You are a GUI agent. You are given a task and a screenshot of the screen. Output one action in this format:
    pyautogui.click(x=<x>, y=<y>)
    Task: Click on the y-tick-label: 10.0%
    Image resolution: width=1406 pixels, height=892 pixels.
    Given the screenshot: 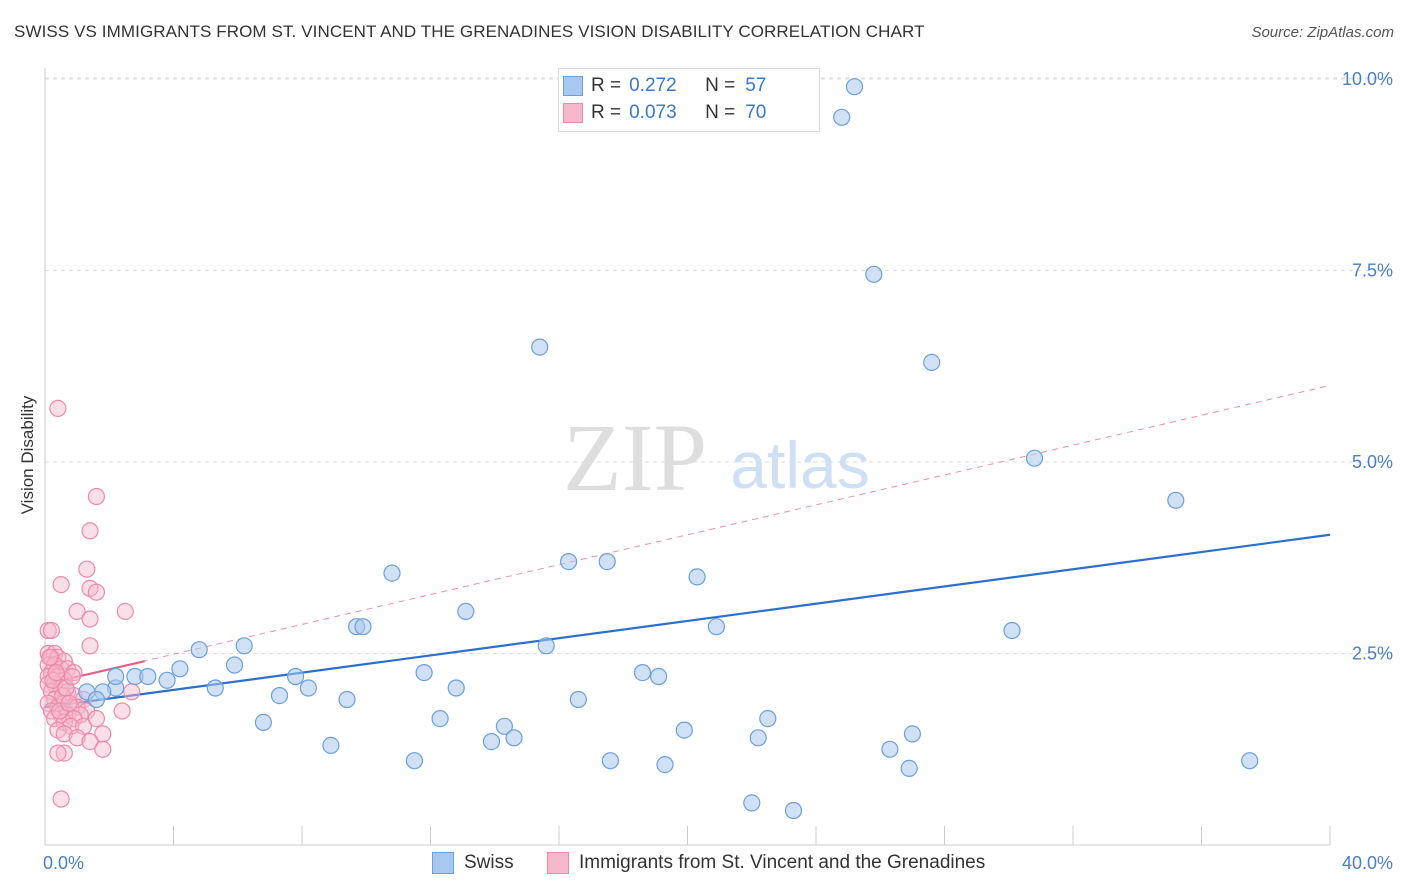 What is the action you would take?
    pyautogui.click(x=1367, y=79)
    